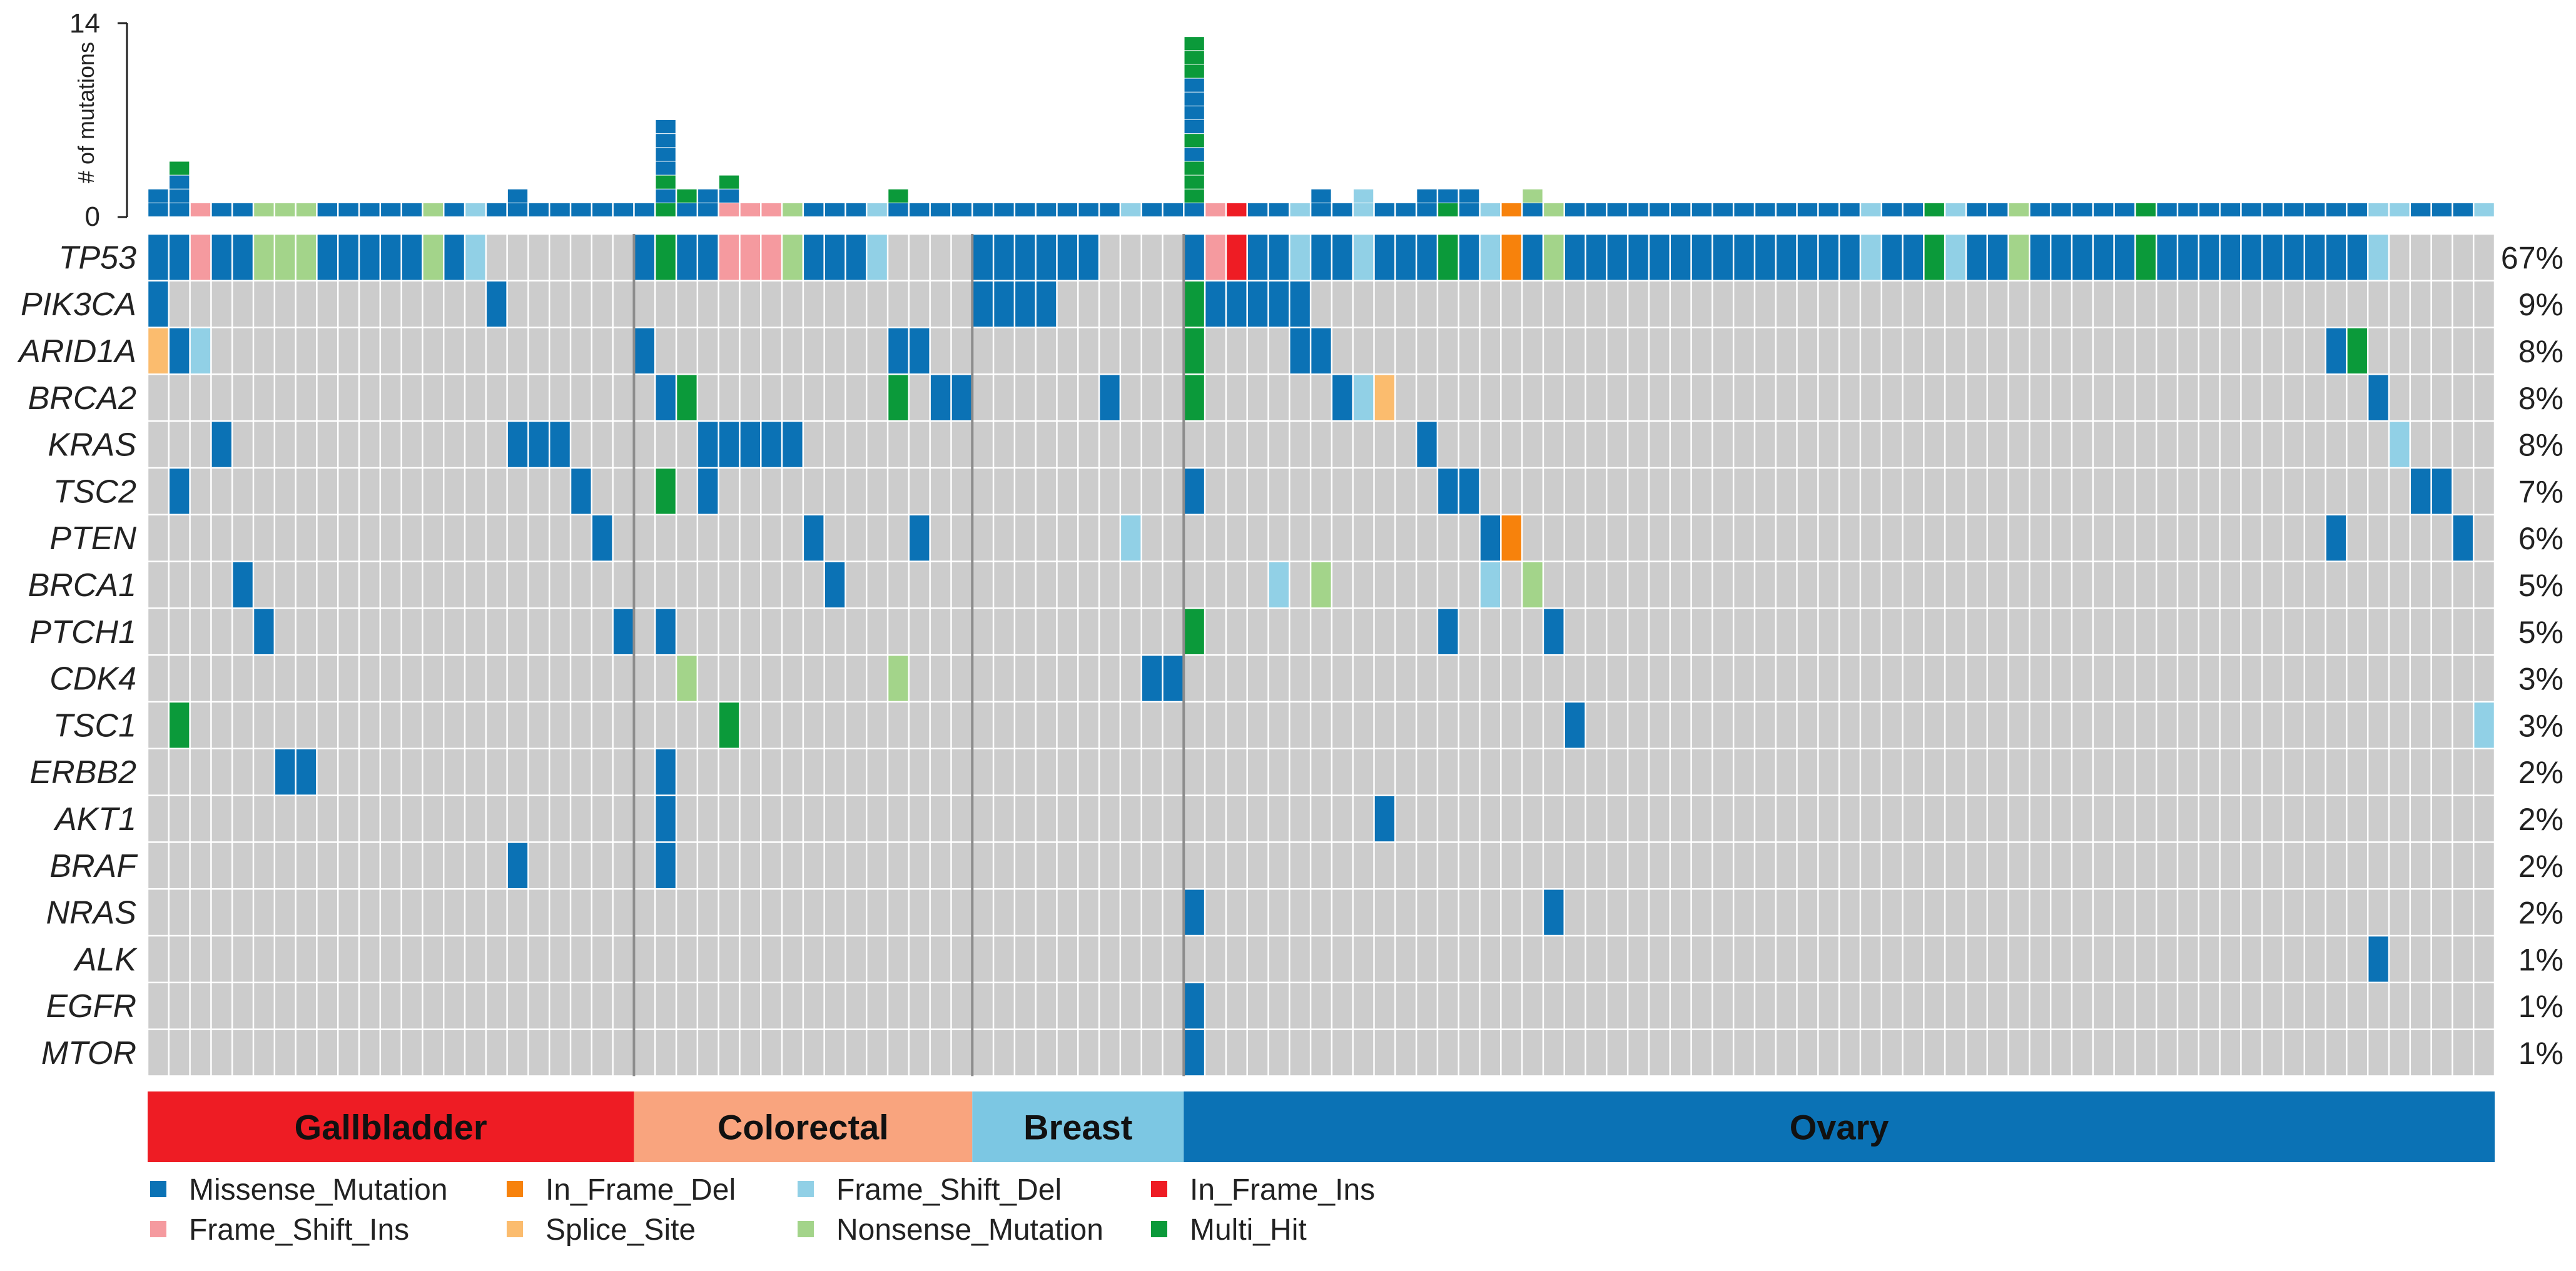  I want to click on mutation-cell-arid1a, so click(1321, 351).